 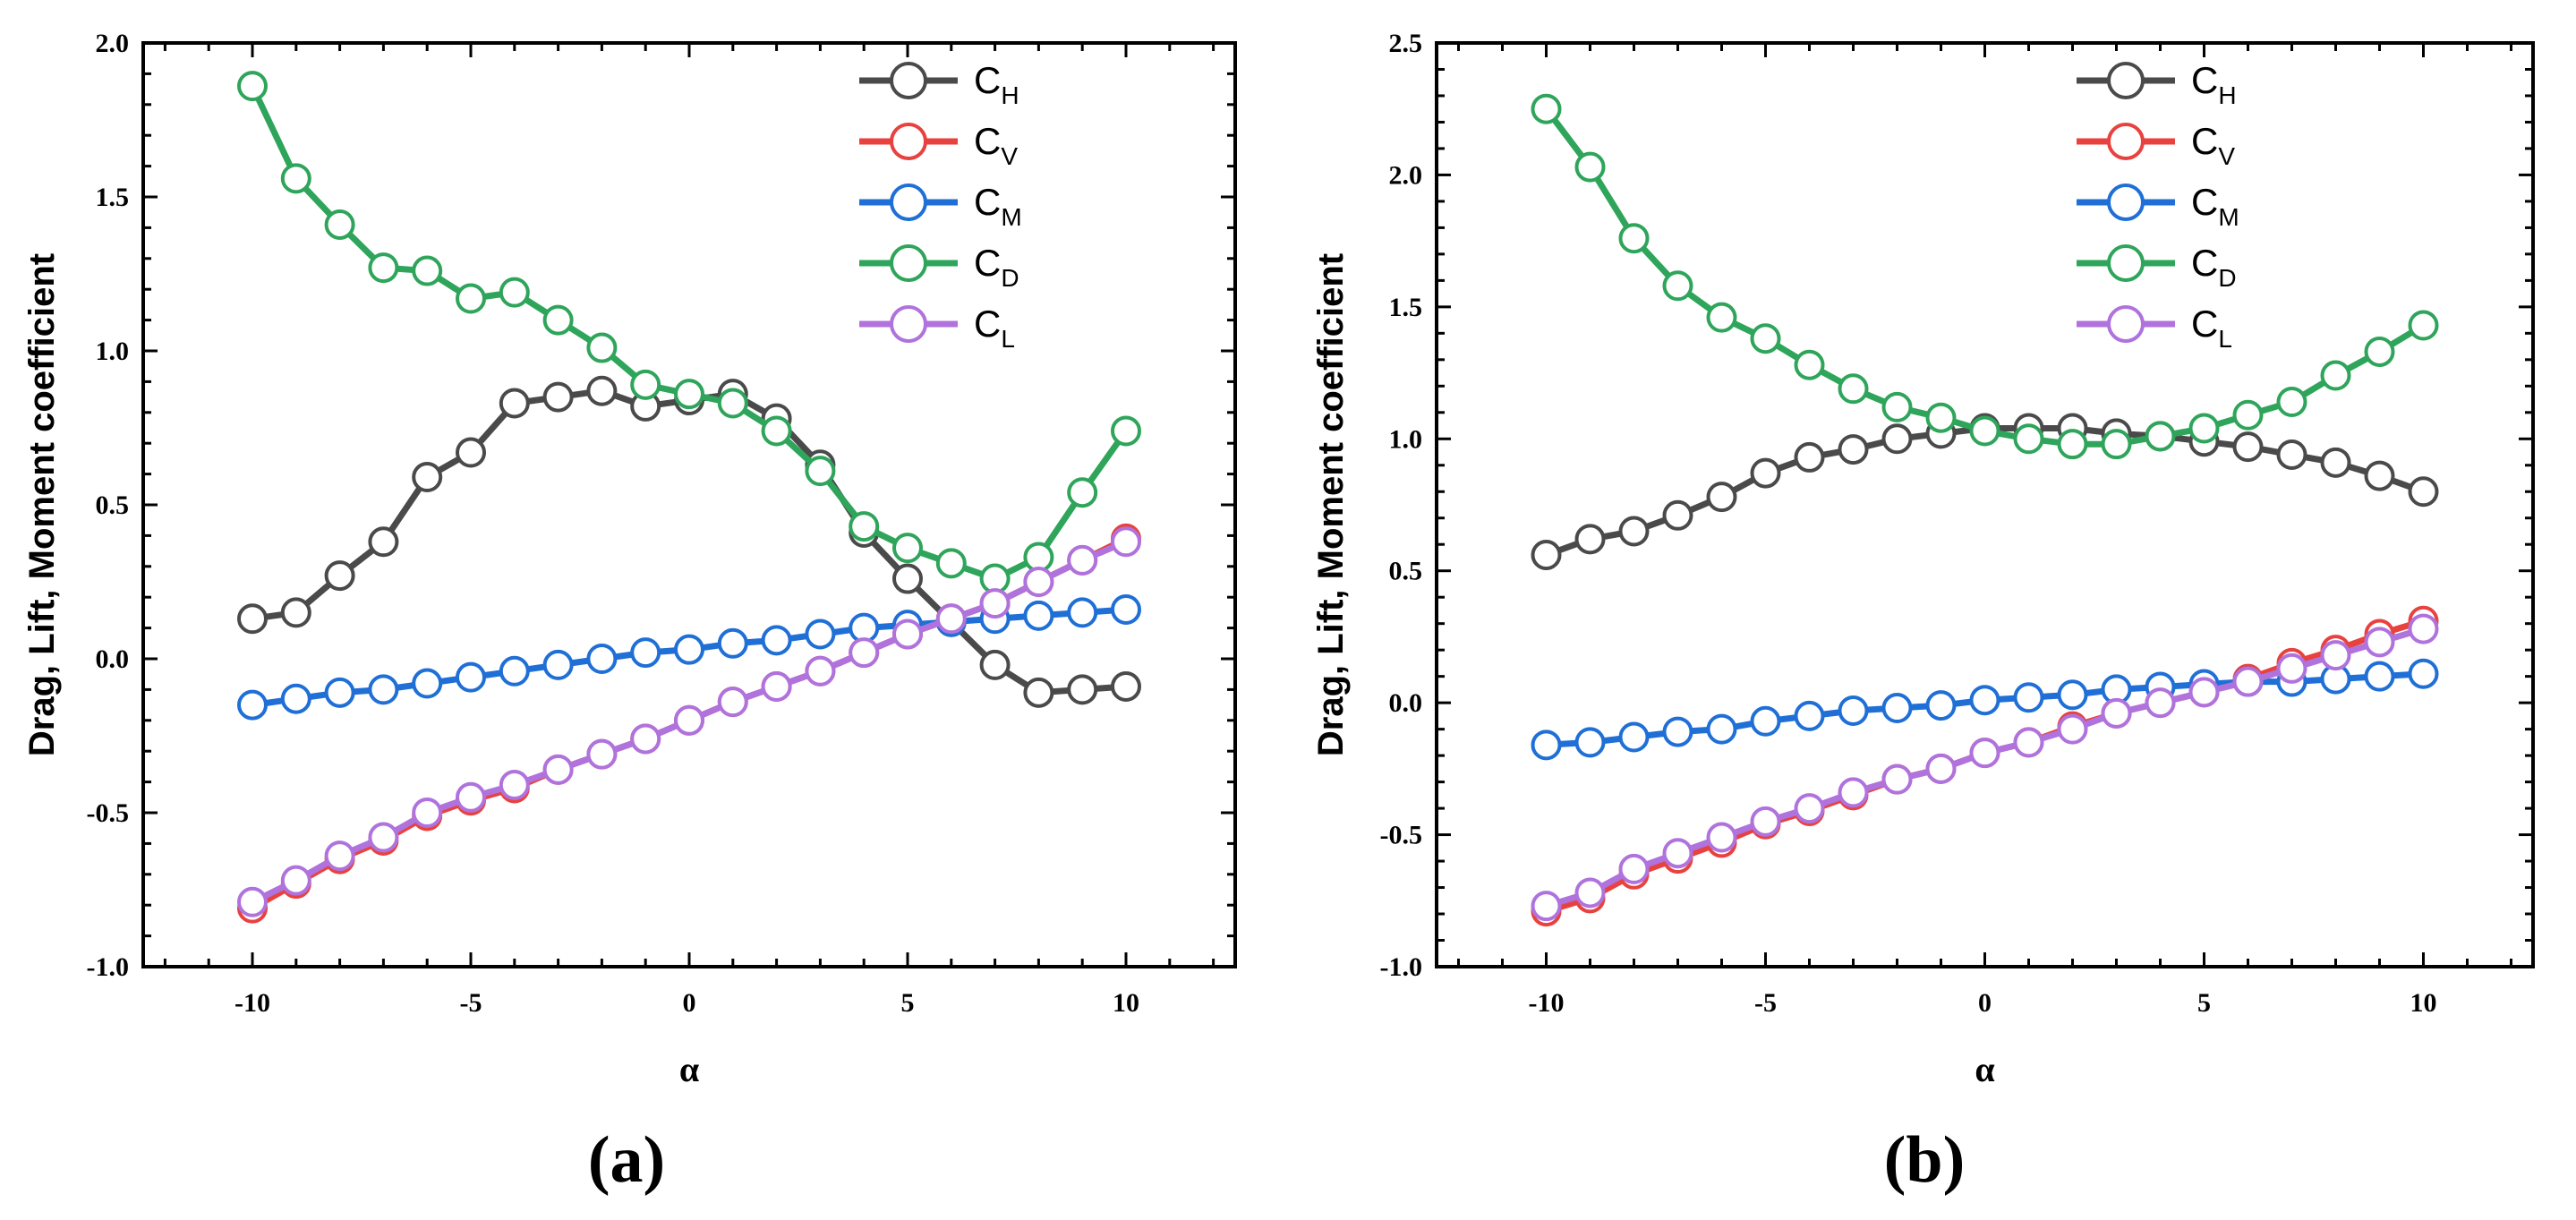 What do you see at coordinates (1331, 505) in the screenshot?
I see `y-axis-label: Drag, Lift, Moment coefficient` at bounding box center [1331, 505].